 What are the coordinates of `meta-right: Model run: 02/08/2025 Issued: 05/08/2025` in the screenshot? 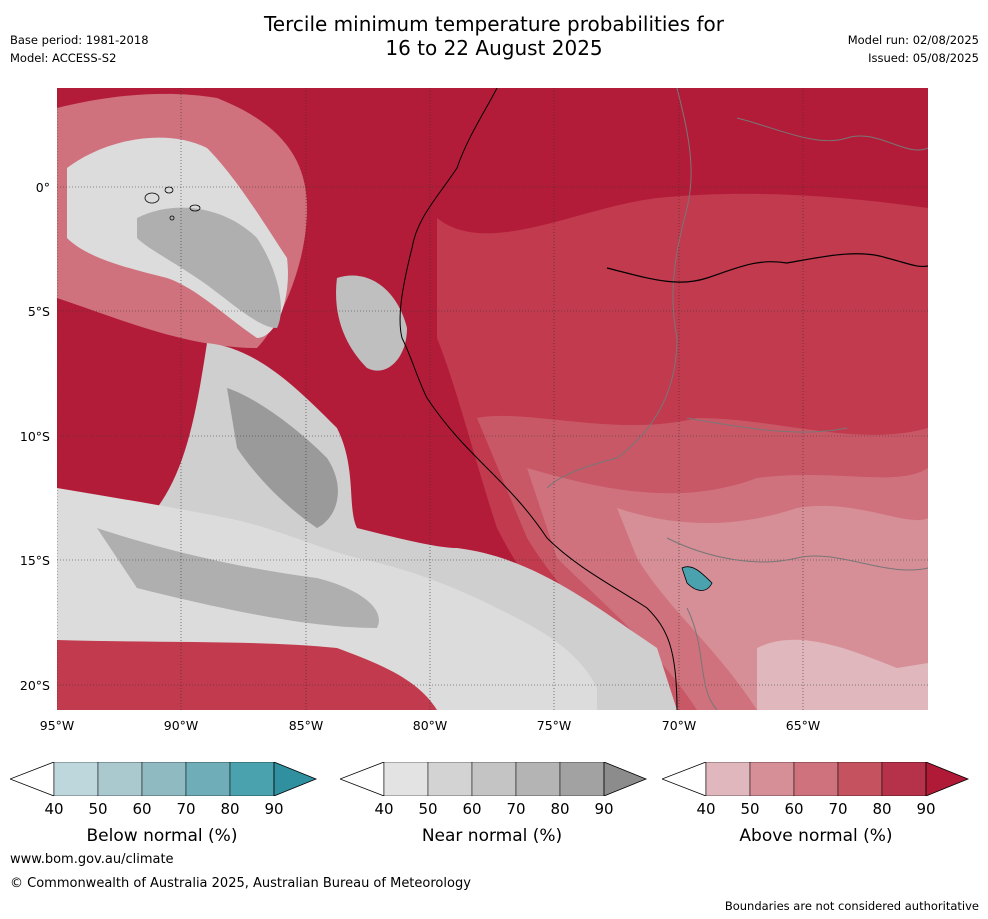 It's located at (913, 49).